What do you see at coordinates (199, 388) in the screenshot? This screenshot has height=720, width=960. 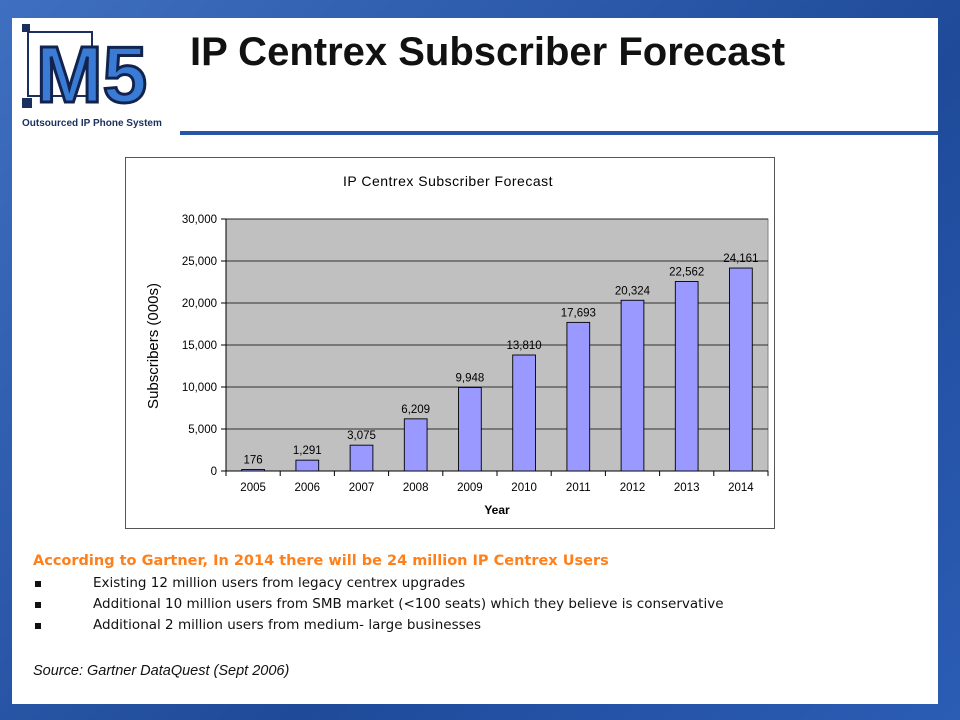 I see `y-tick-label: 10,000` at bounding box center [199, 388].